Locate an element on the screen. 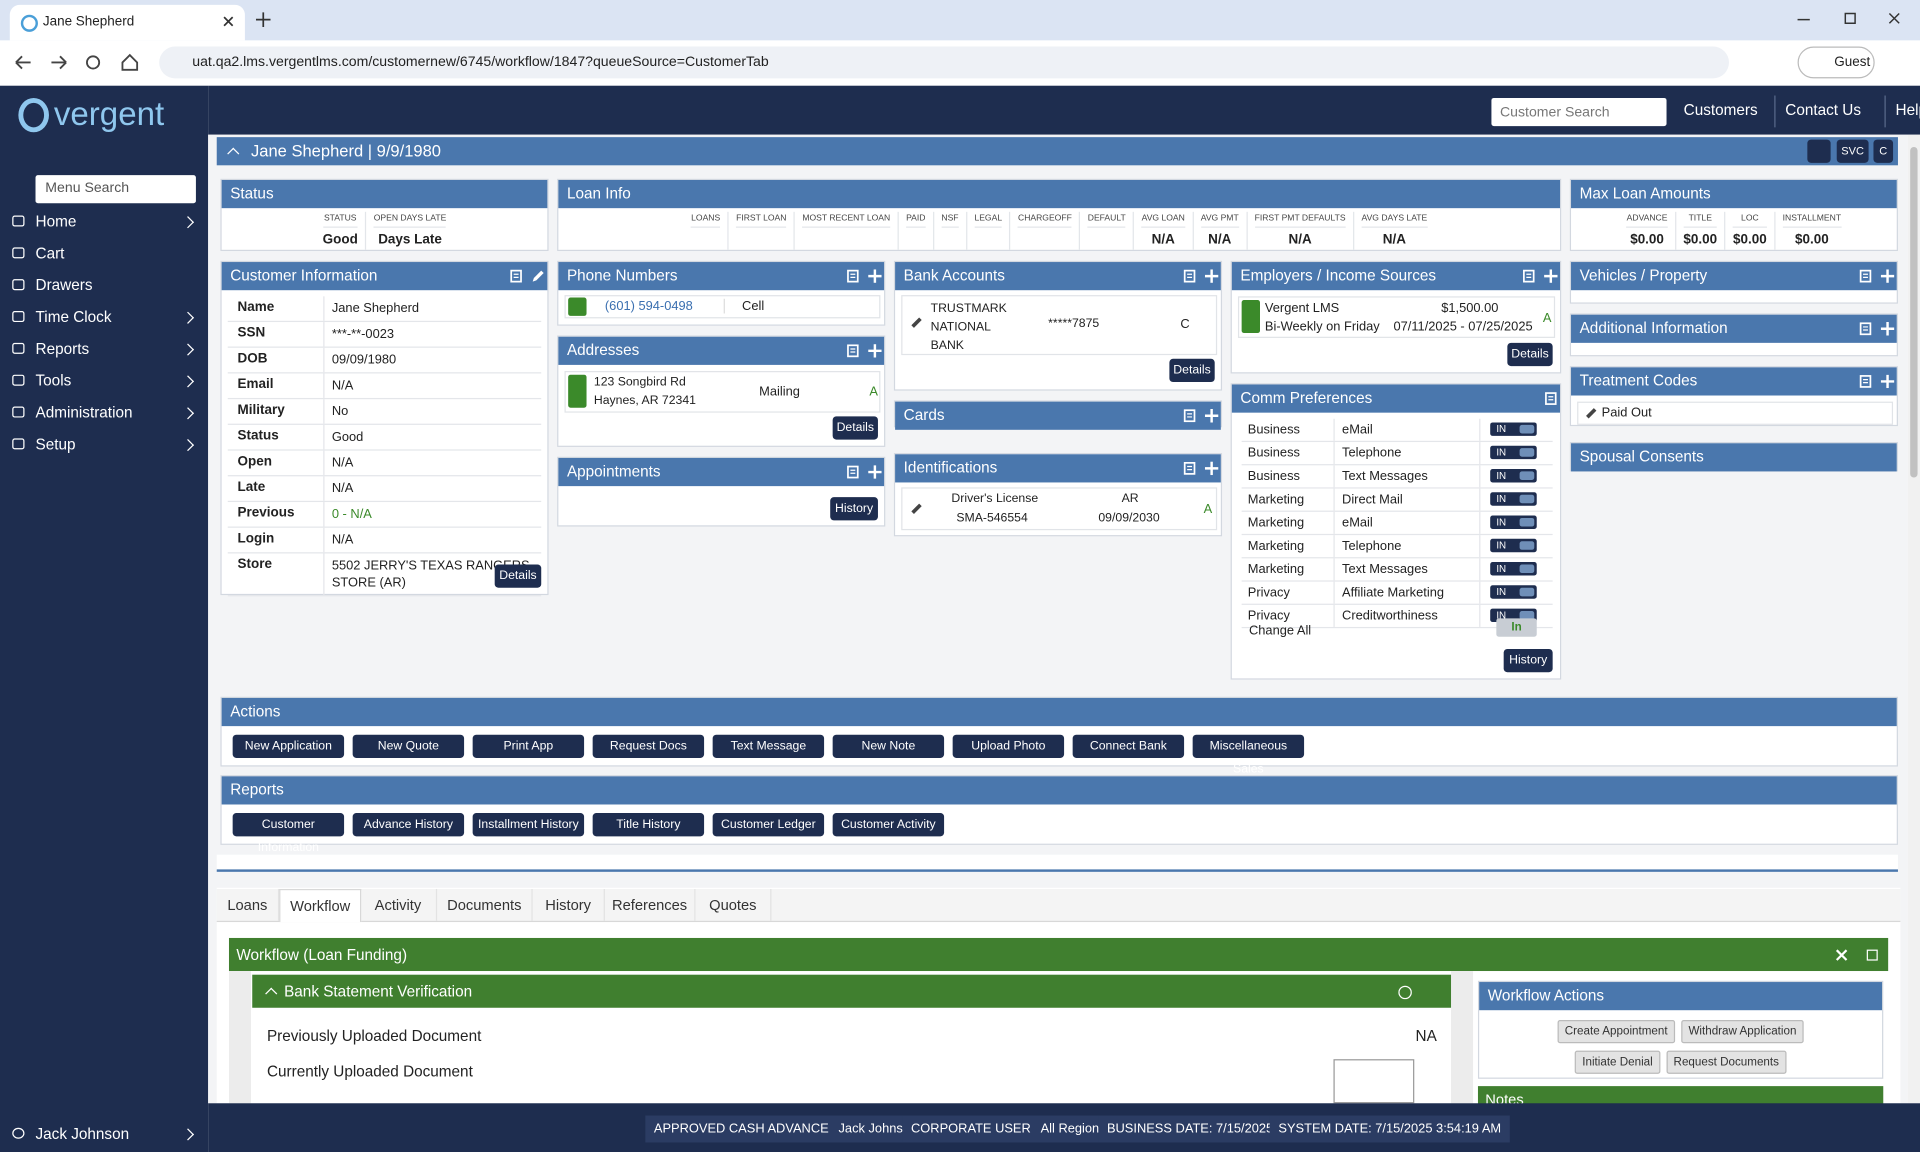 This screenshot has height=1152, width=1920. user-menu: Jack Johnson is located at coordinates (104, 1133).